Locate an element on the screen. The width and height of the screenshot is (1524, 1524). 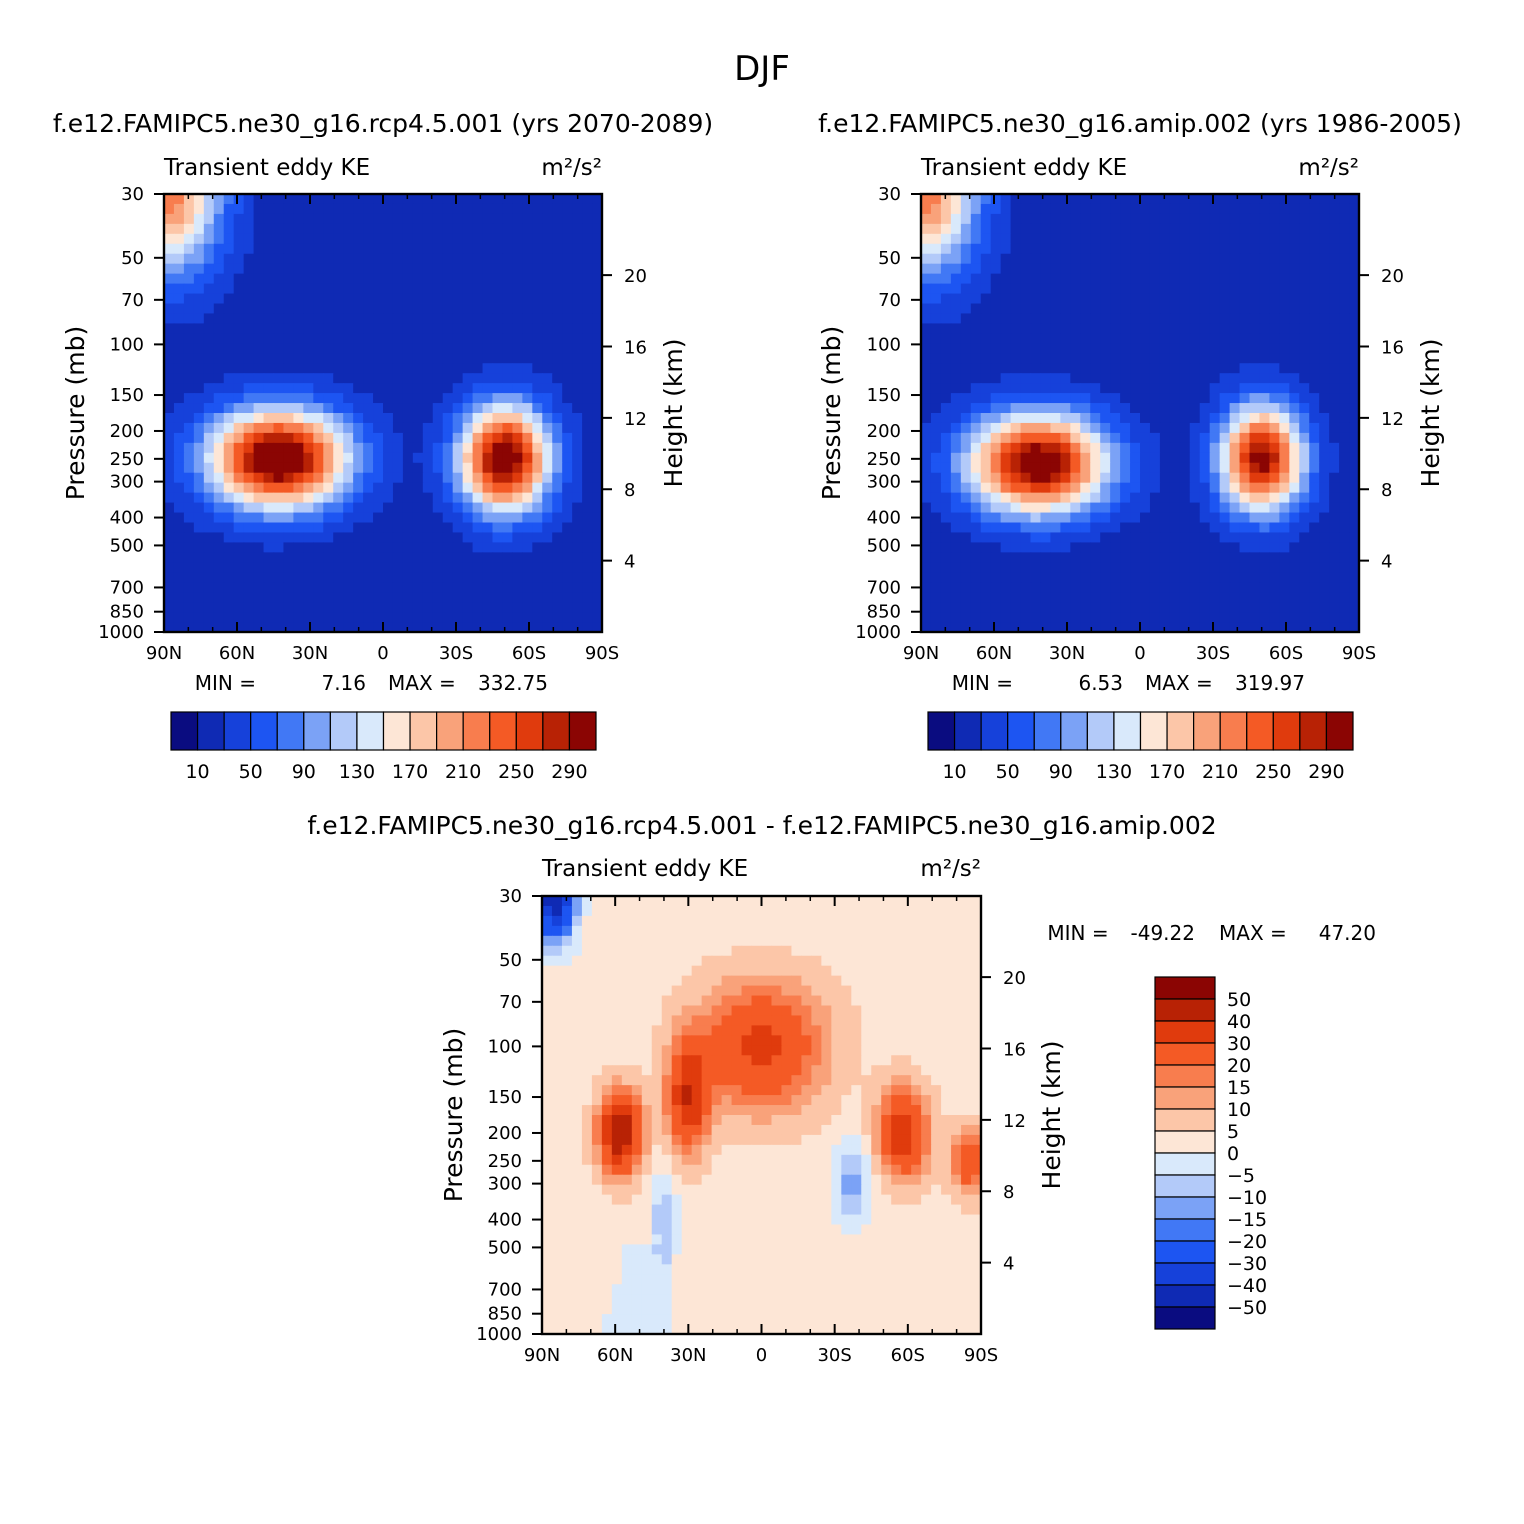
y-tick-label: 250 is located at coordinates (127, 459).